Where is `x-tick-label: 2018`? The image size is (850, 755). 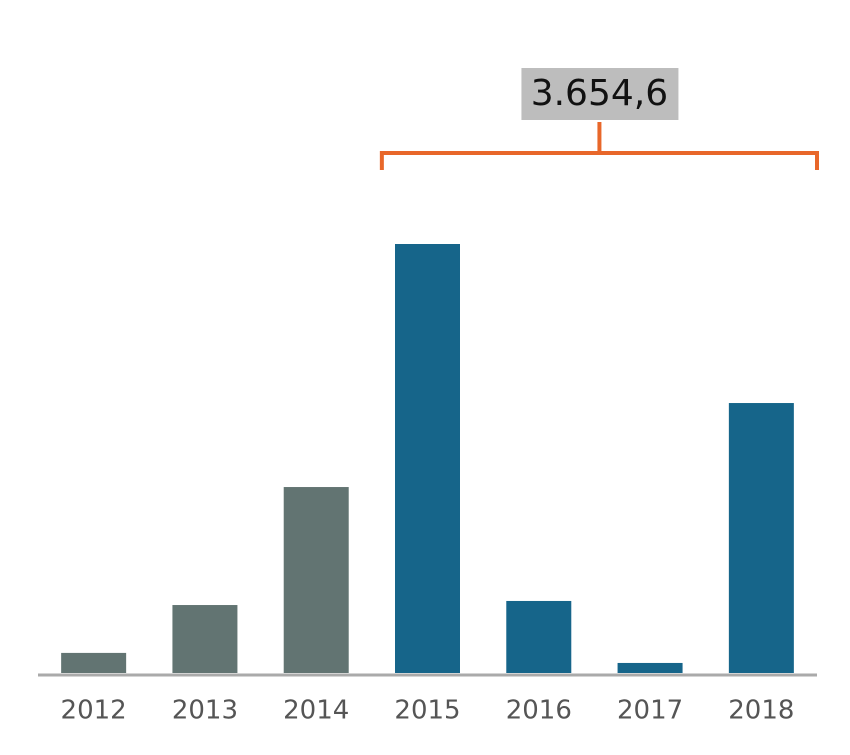 x-tick-label: 2018 is located at coordinates (761, 711).